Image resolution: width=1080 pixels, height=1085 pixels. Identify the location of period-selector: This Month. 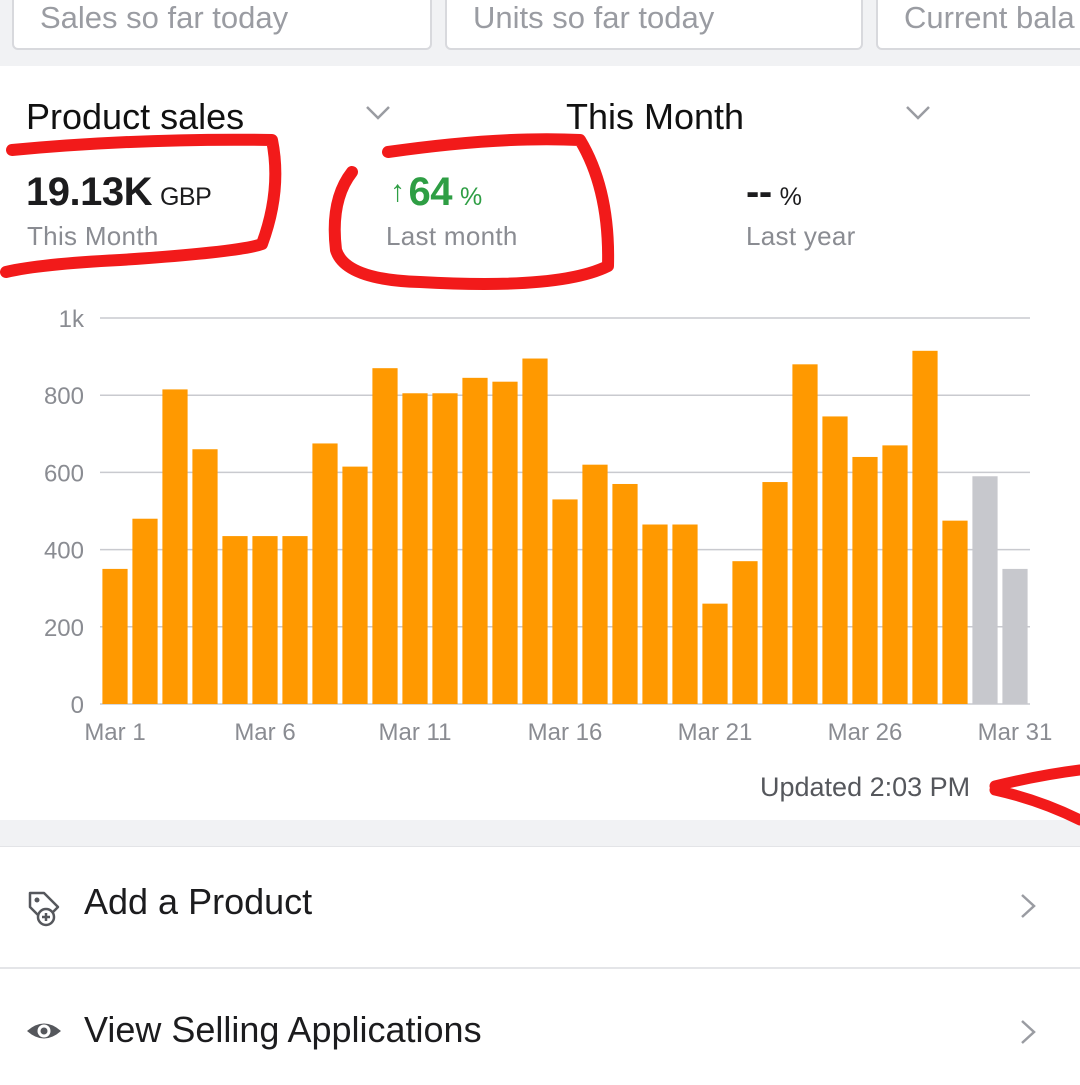
(655, 116).